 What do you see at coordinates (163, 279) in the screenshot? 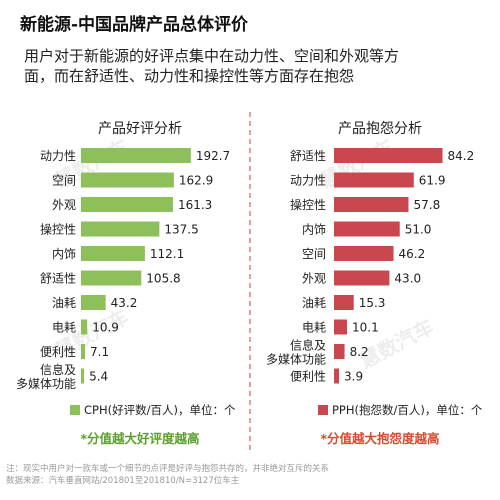
I see `data-label: 105.8` at bounding box center [163, 279].